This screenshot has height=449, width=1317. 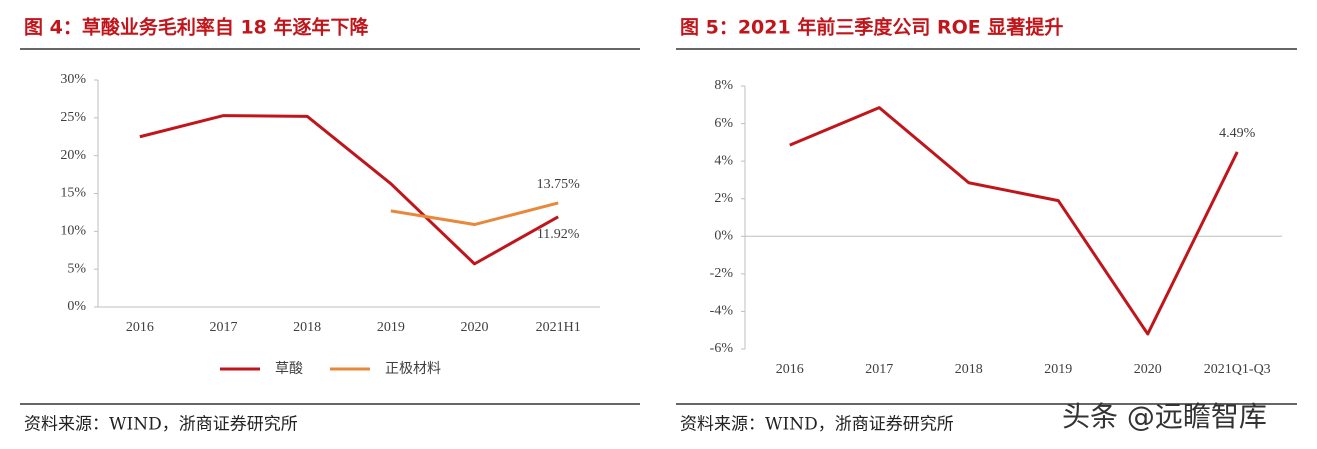 What do you see at coordinates (1237, 133) in the screenshot?
I see `value-label: 4.49%` at bounding box center [1237, 133].